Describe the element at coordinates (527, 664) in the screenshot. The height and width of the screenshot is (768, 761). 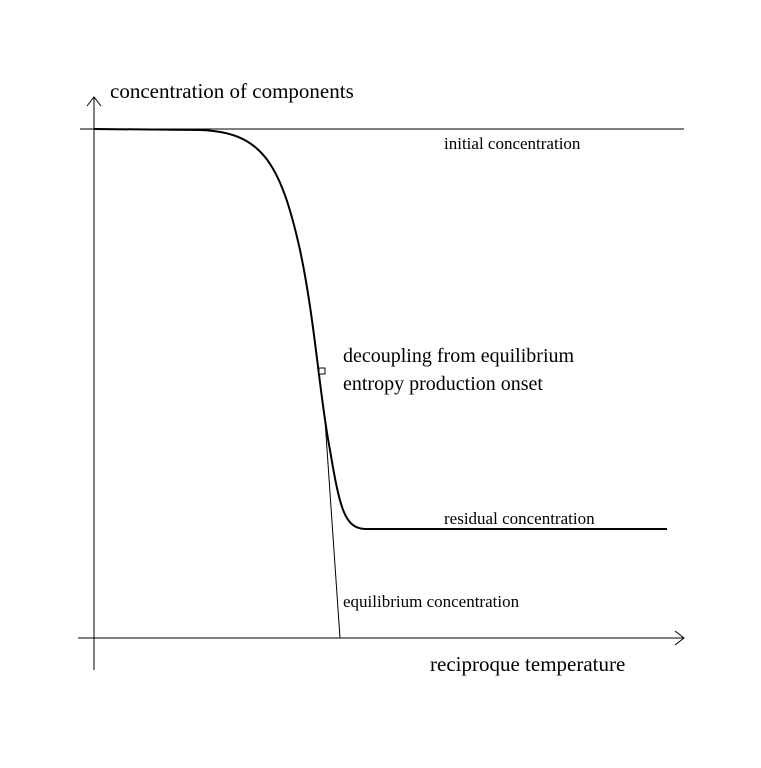
I see `x-axis-label: reciproque temperature` at that location.